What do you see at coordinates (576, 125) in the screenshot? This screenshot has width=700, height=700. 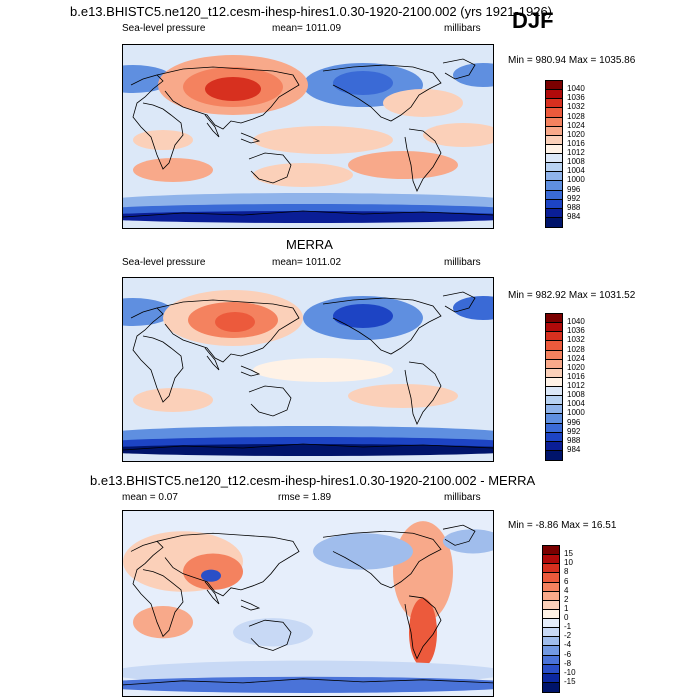 I see `colorbar-tick-label: 1024` at bounding box center [576, 125].